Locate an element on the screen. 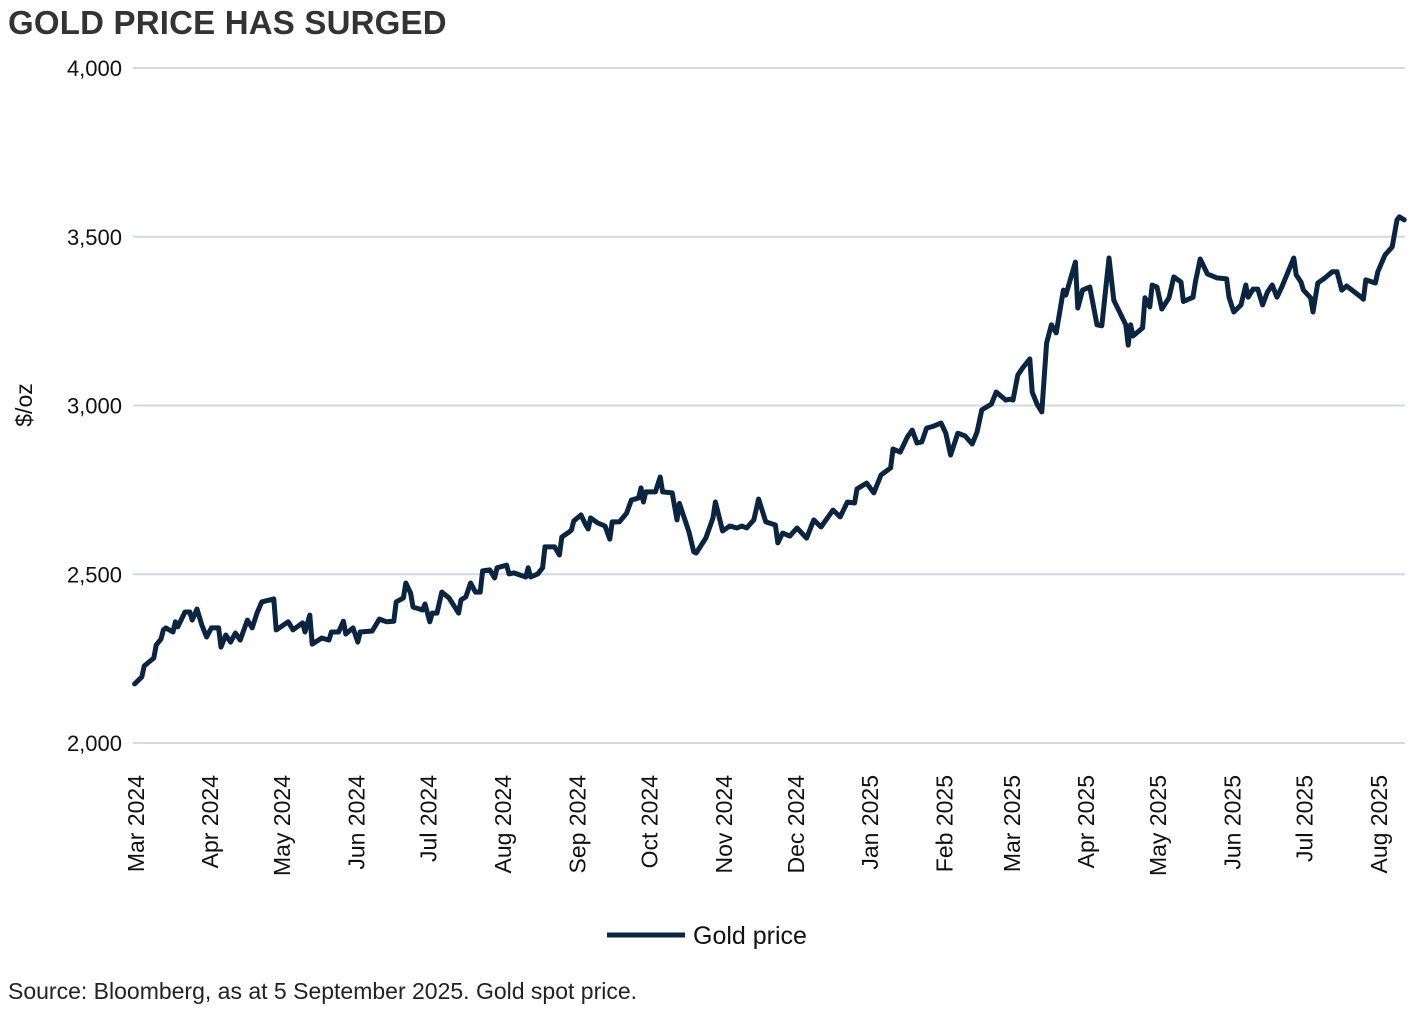  x-tick-label: Jul 2024 is located at coordinates (429, 818).